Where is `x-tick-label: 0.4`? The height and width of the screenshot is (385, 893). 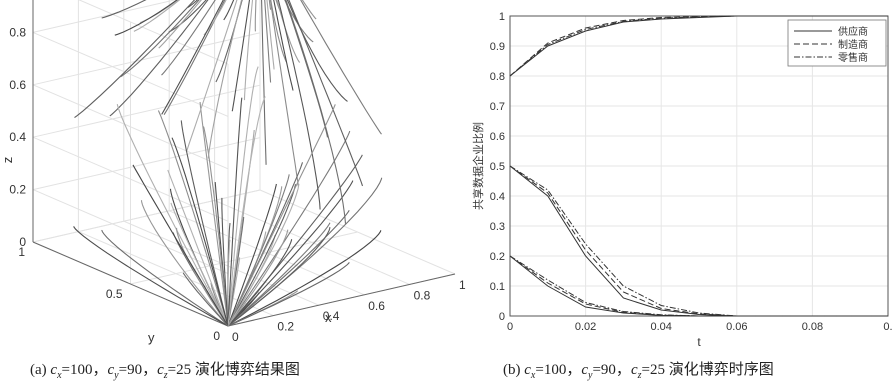 x-tick-label: 0.4 is located at coordinates (331, 316).